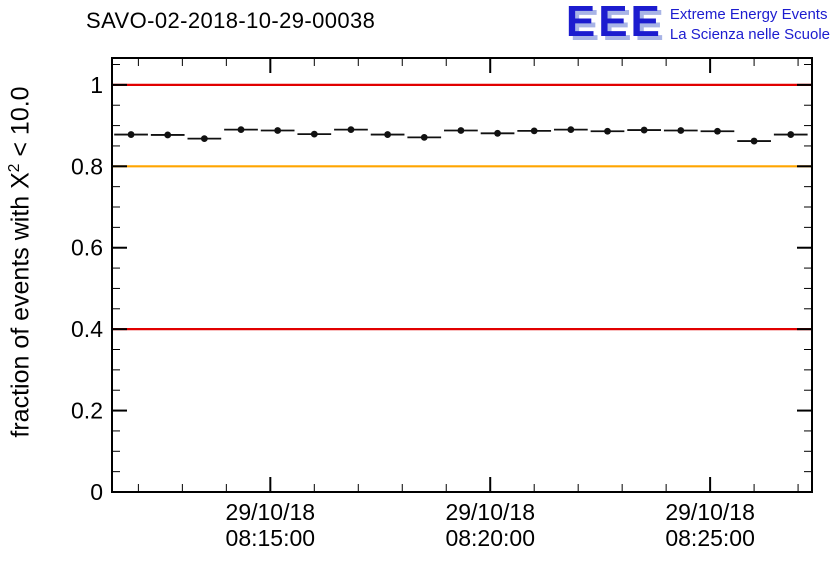  What do you see at coordinates (749, 34) in the screenshot?
I see `eee-logo-line2: La Scienza nelle Scuole` at bounding box center [749, 34].